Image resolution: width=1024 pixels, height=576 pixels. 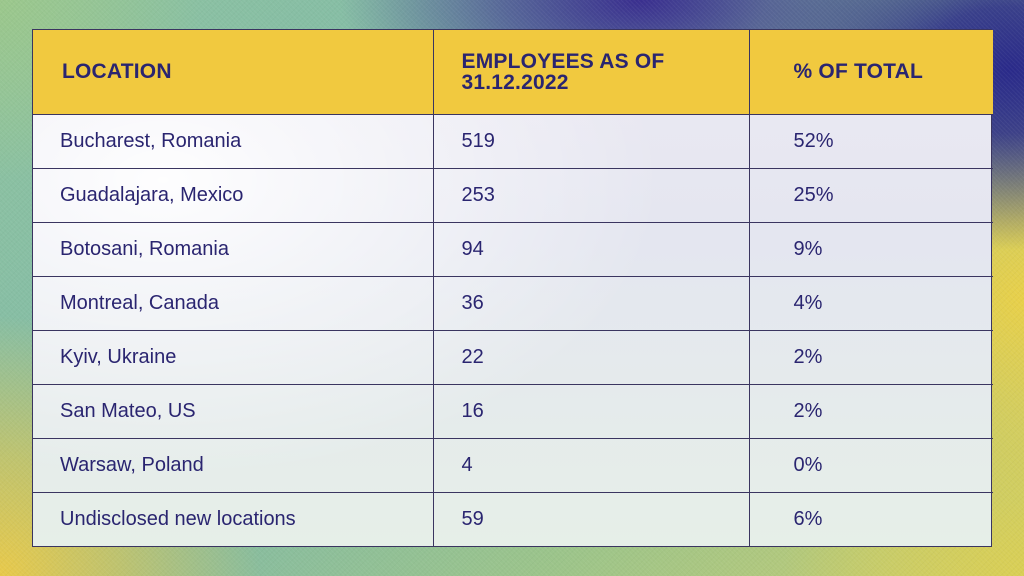 I want to click on table-row: San Mateo, US 16 2%, so click(x=513, y=411).